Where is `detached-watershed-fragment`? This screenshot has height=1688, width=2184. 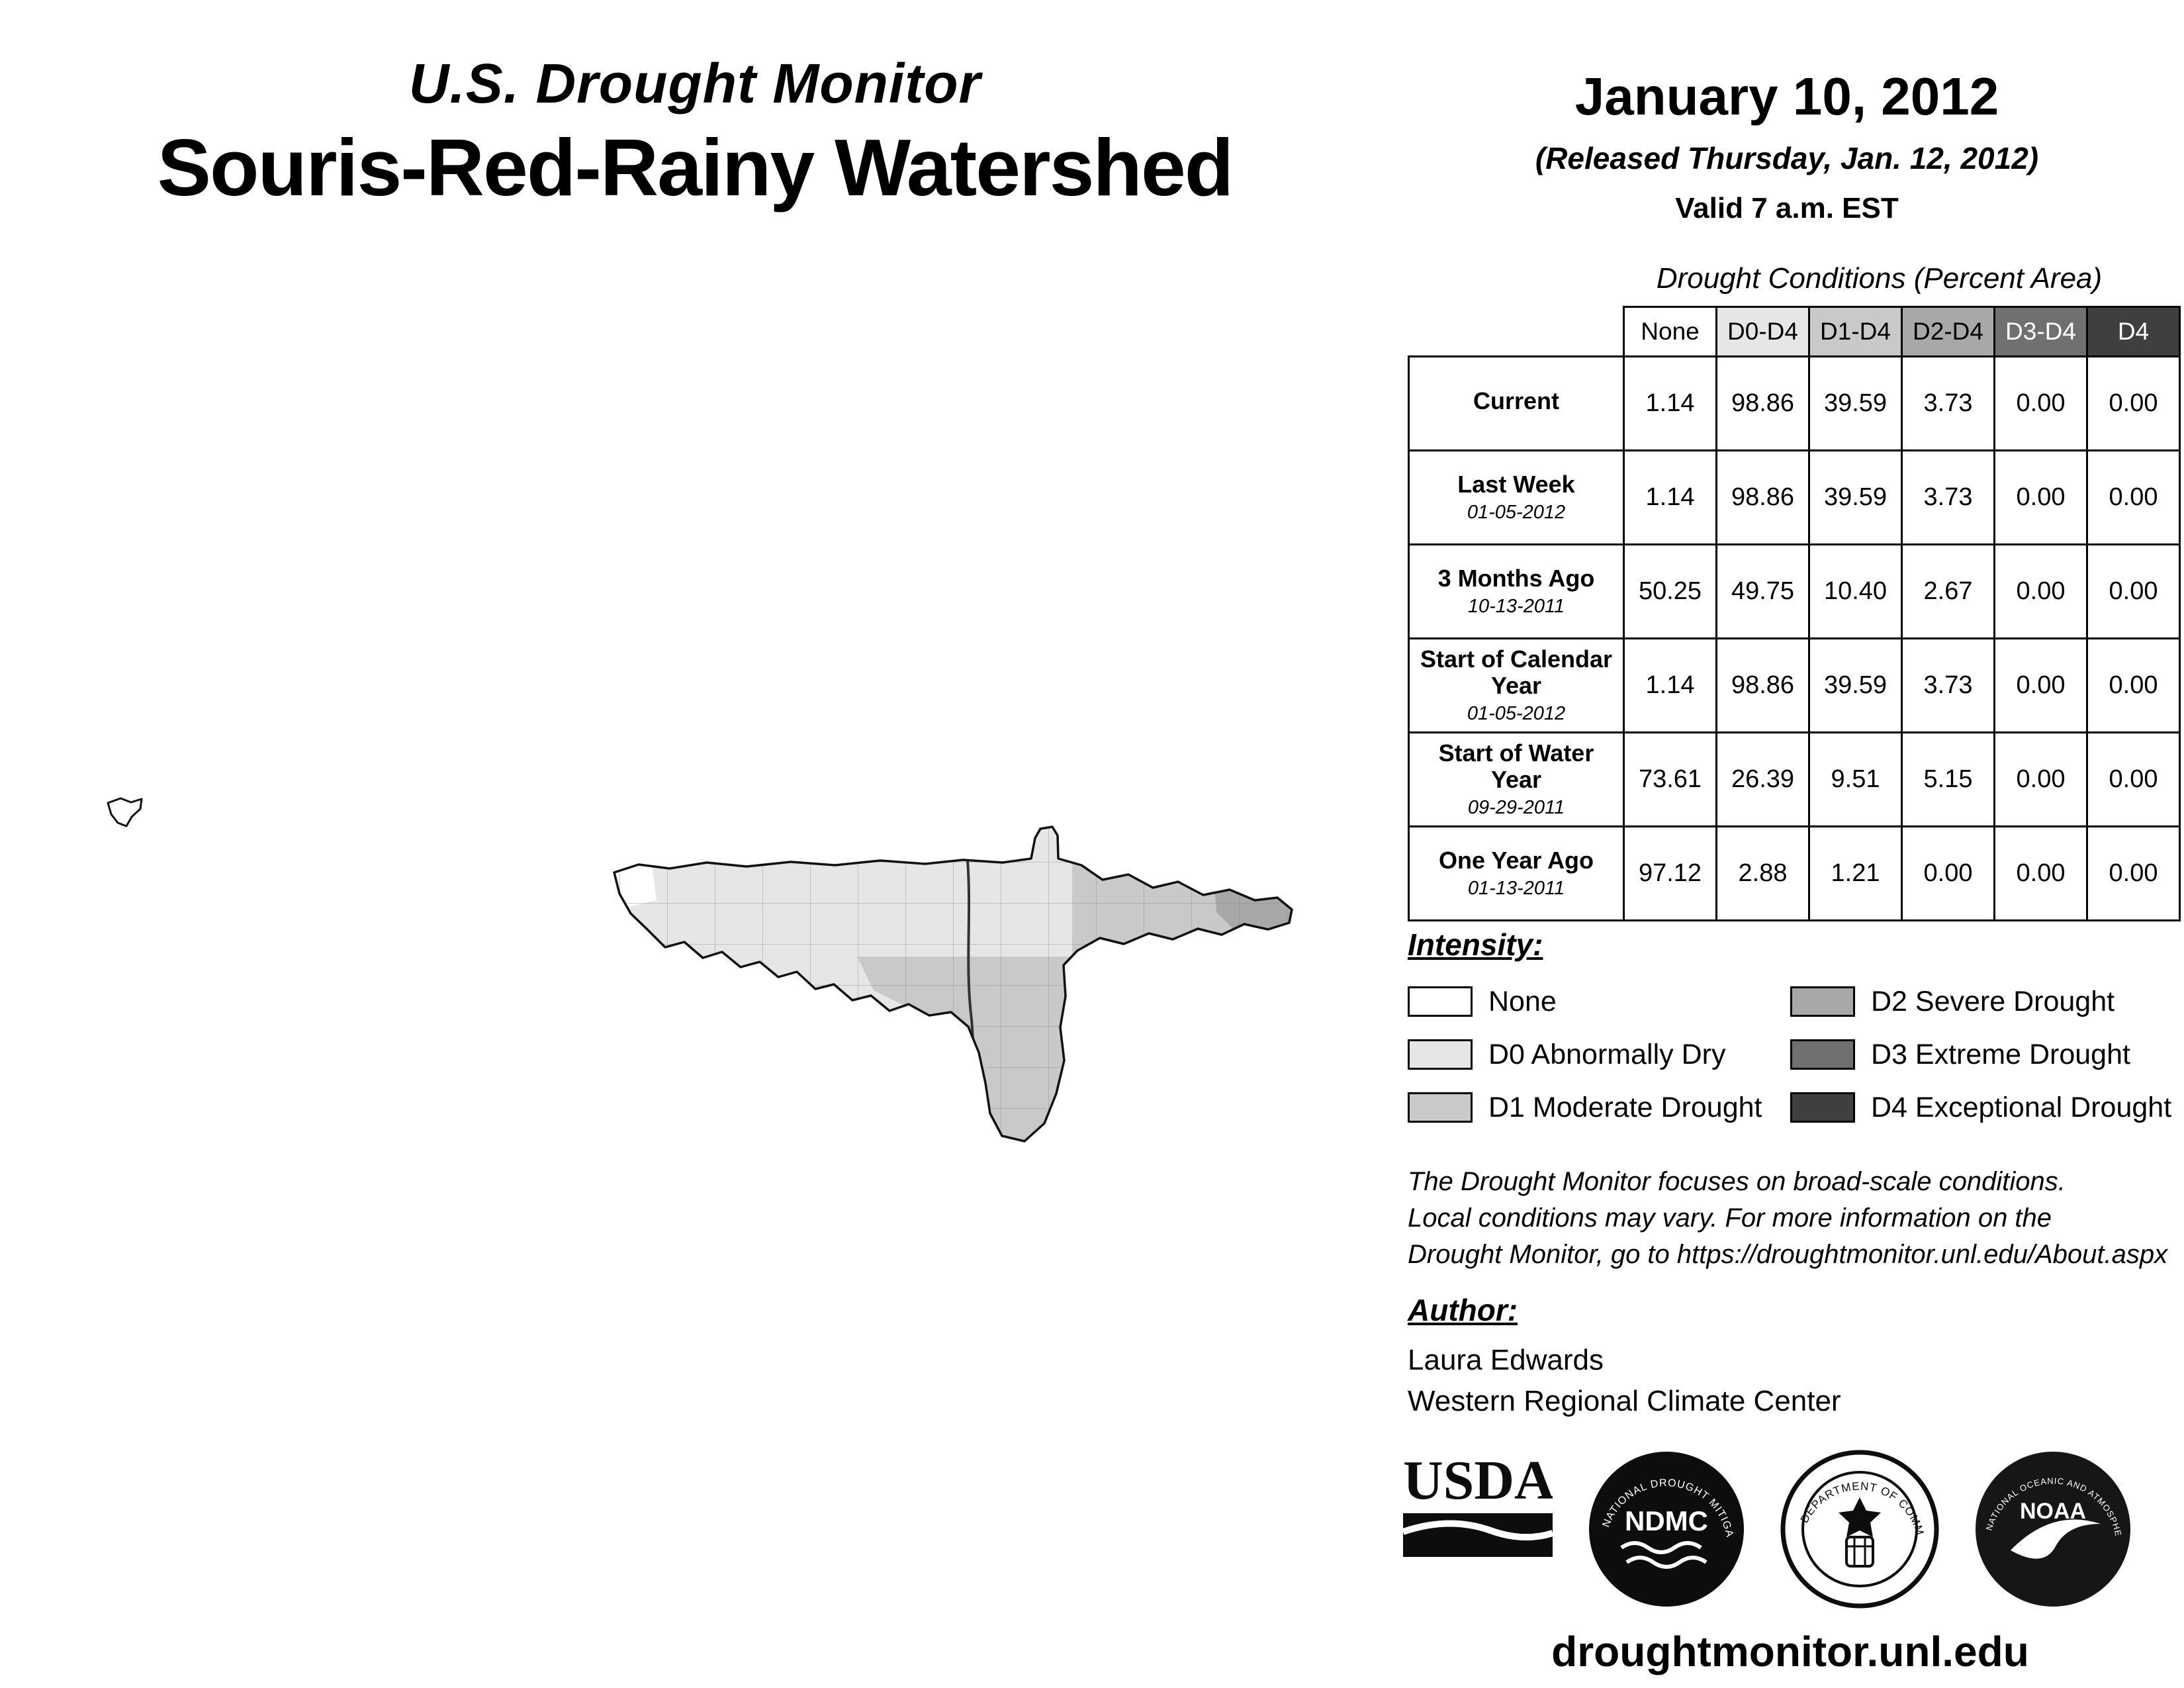
detached-watershed-fragment is located at coordinates (125, 812).